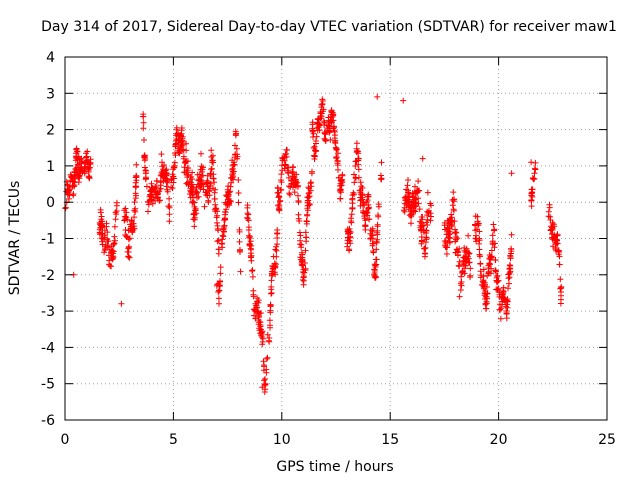 The height and width of the screenshot is (480, 640). Describe the element at coordinates (65, 440) in the screenshot. I see `x-tick-label: 0` at that location.